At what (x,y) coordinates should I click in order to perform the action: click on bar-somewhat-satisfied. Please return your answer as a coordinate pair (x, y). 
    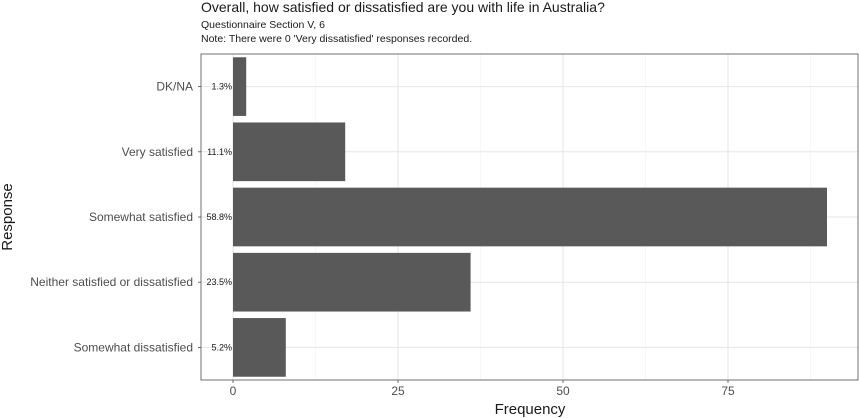
    Looking at the image, I should click on (530, 217).